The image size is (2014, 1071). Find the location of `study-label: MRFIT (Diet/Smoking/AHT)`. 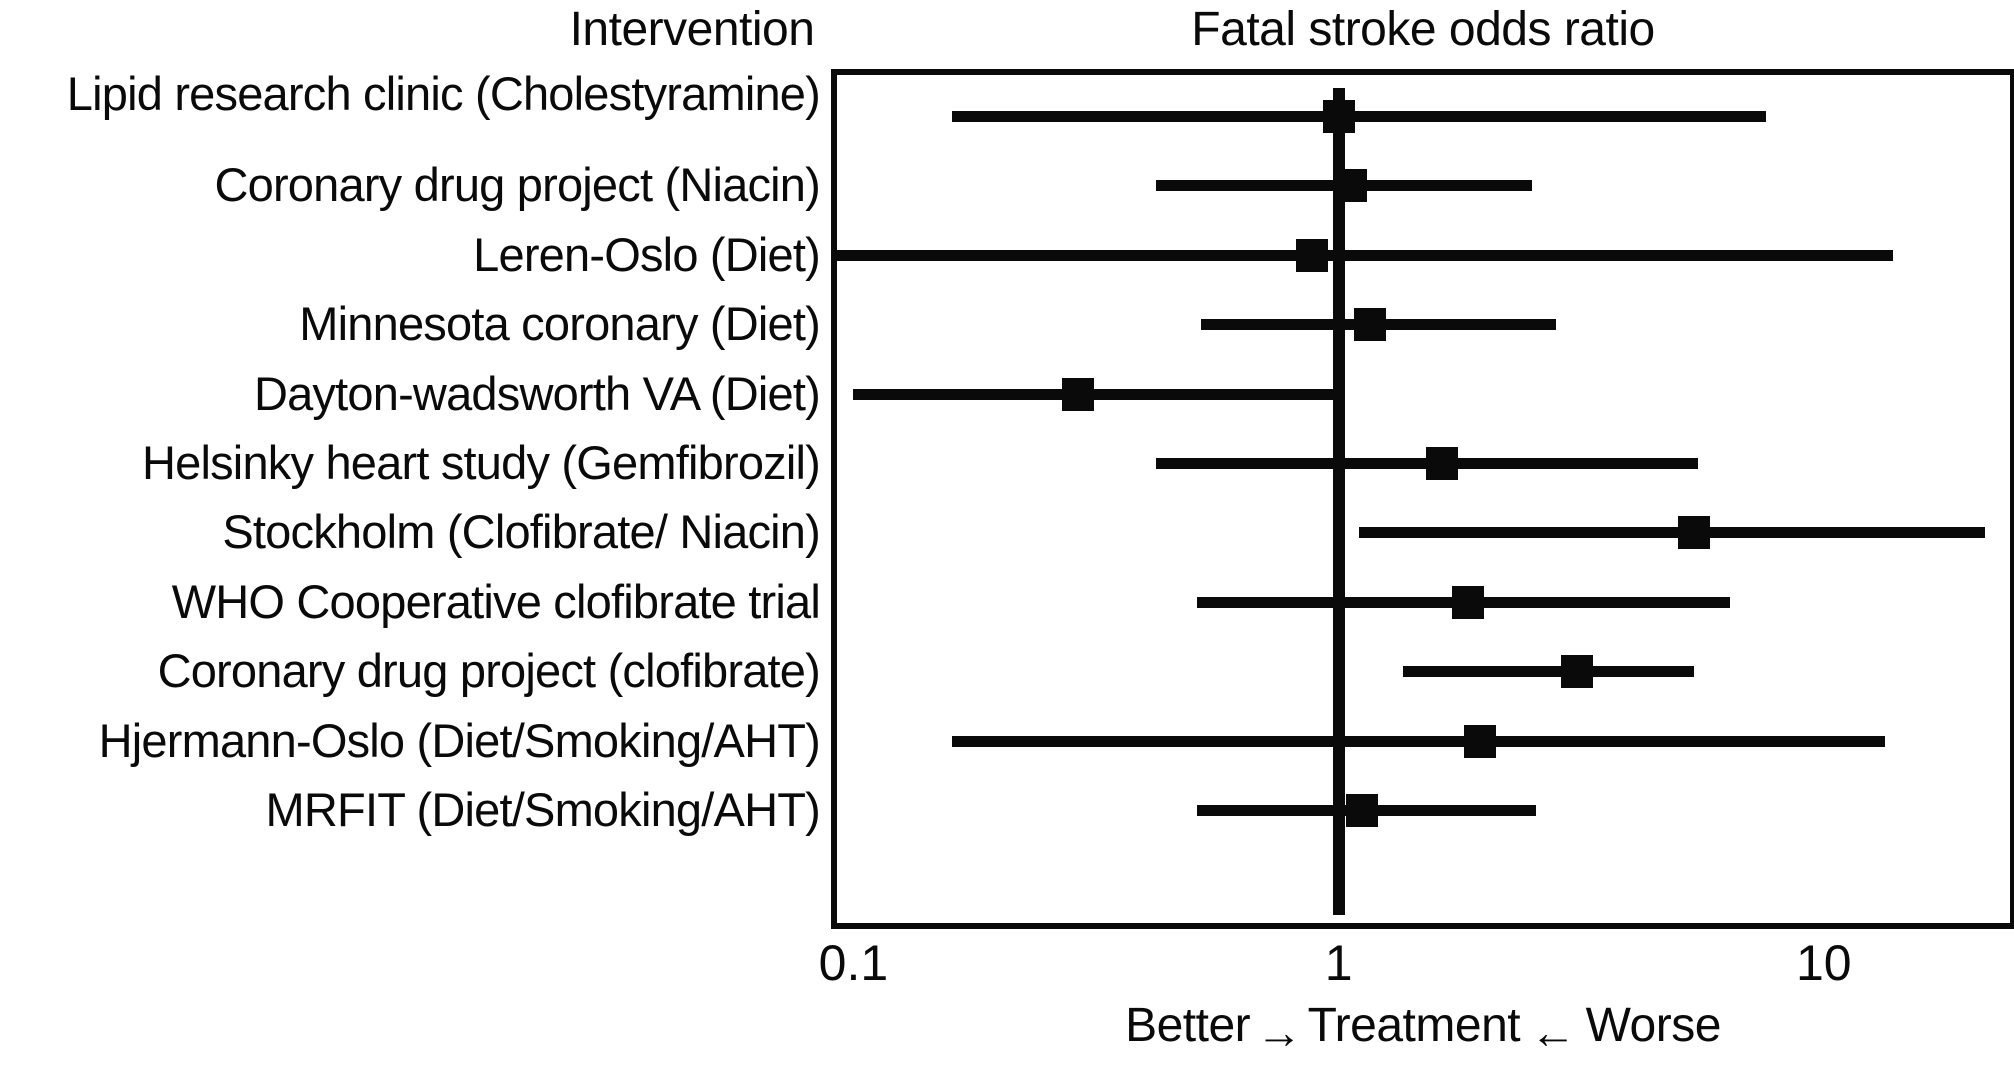

study-label: MRFIT (Diet/Smoking/AHT) is located at coordinates (543, 809).